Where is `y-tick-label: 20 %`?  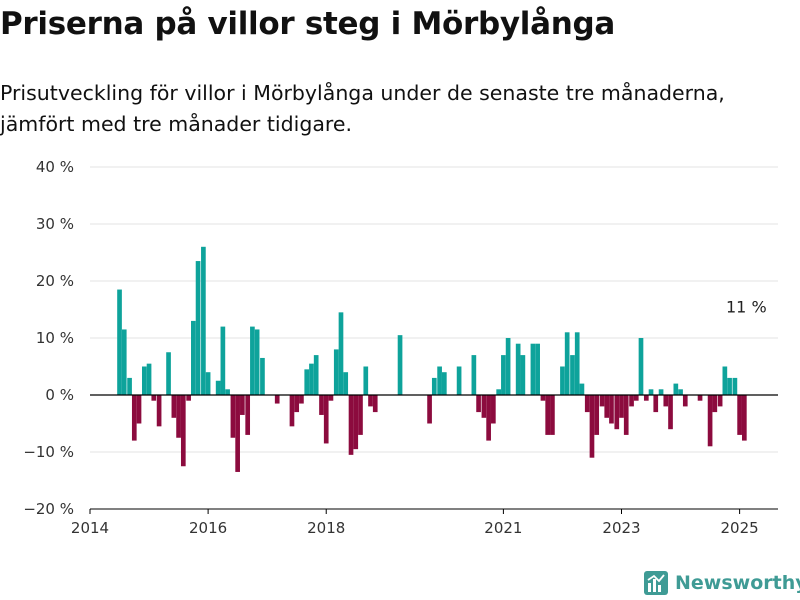 y-tick-label: 20 % is located at coordinates (55, 281).